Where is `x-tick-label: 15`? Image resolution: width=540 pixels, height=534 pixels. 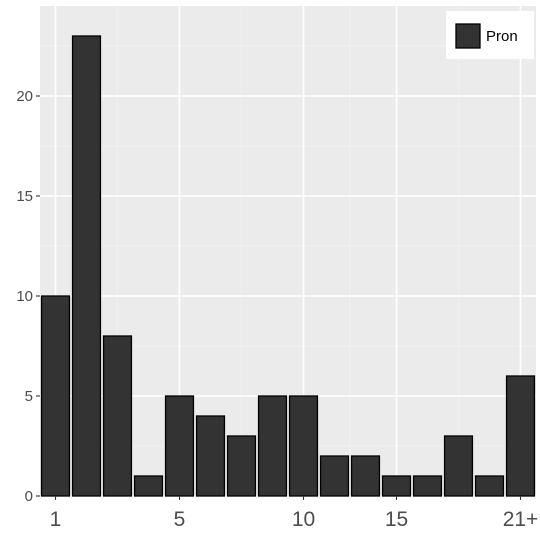 x-tick-label: 15 is located at coordinates (396, 519).